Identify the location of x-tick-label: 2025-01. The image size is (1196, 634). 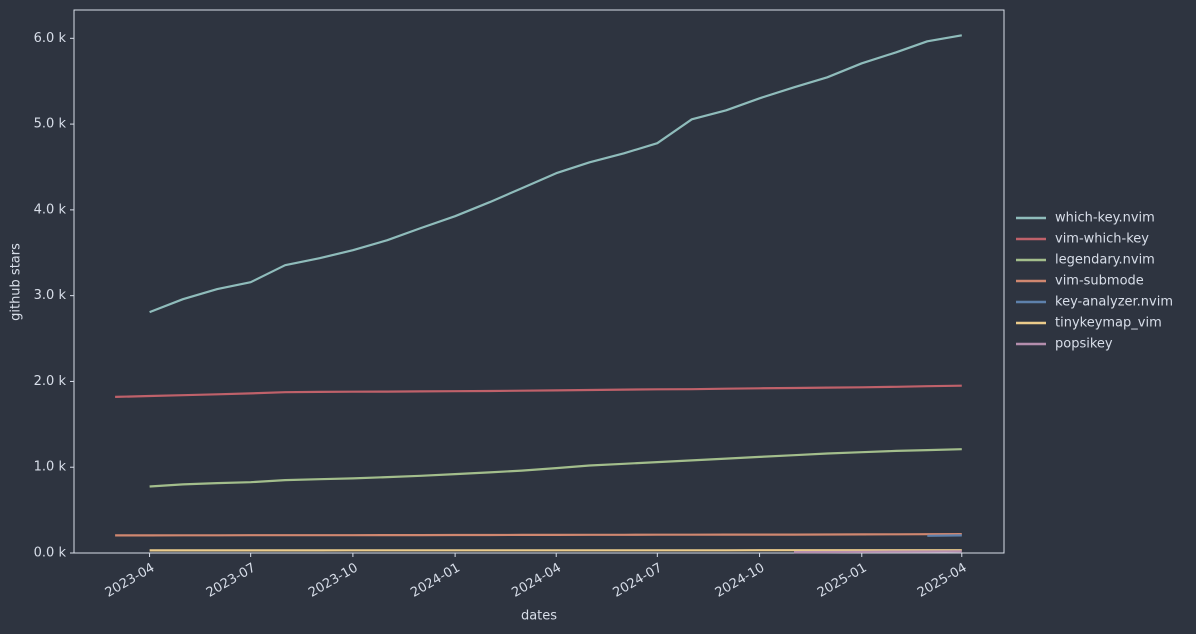
(842, 581).